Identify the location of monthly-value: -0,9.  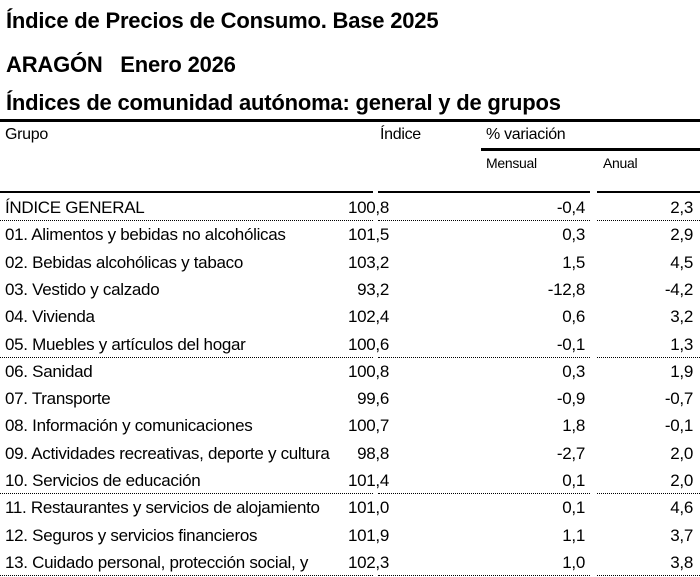
(570, 399).